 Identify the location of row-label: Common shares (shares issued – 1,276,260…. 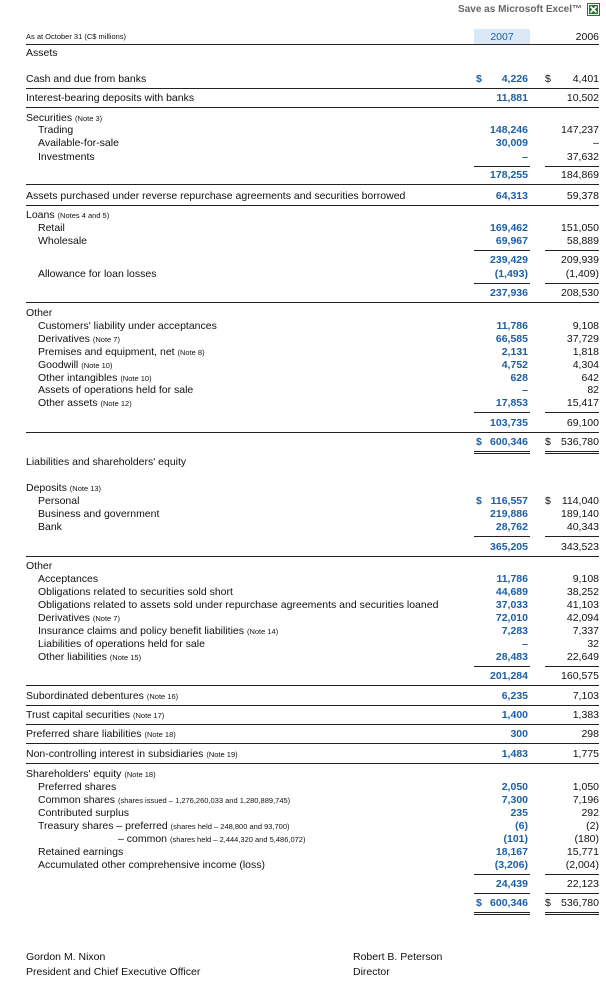
(164, 800).